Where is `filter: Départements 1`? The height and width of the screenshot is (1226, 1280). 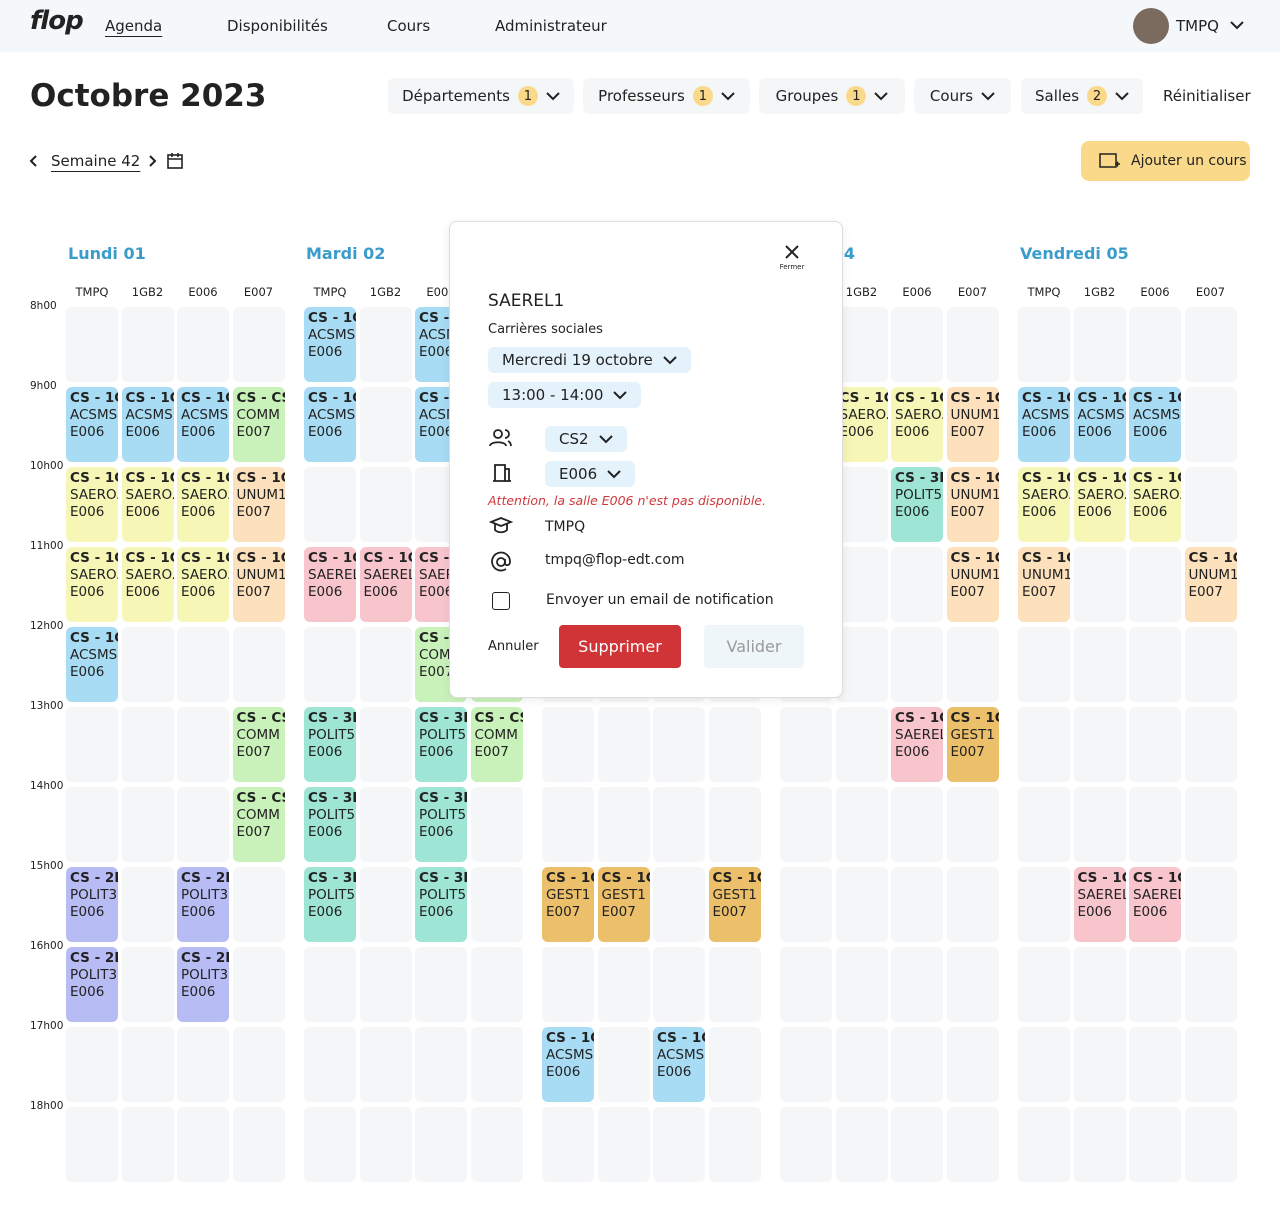 filter: Départements 1 is located at coordinates (481, 96).